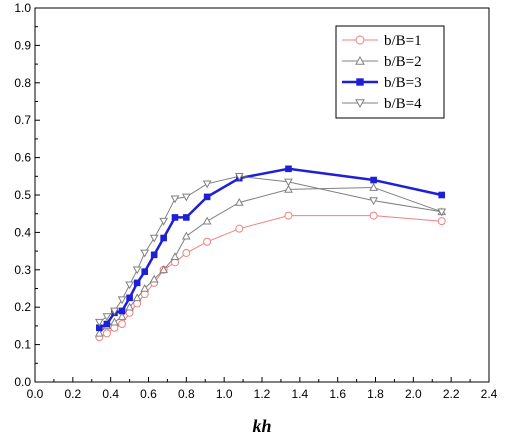 This screenshot has height=440, width=510. I want to click on legend-entry: b/B=2, so click(382, 62).